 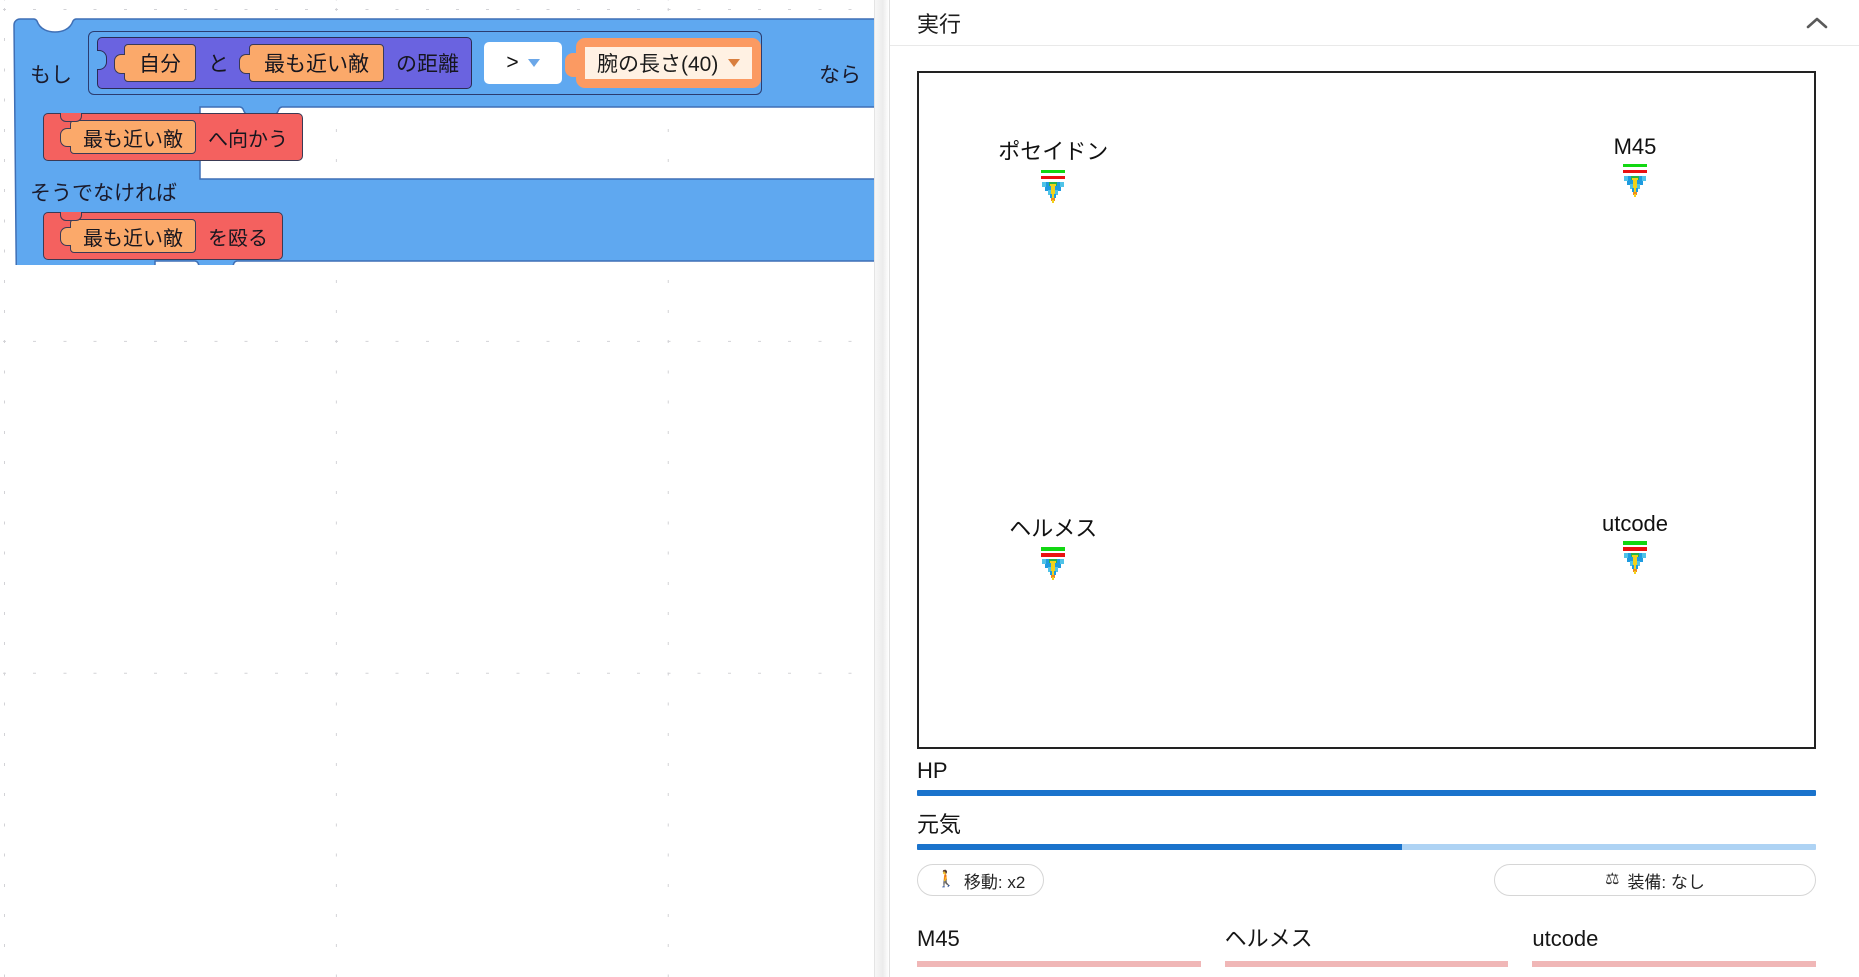 I want to click on equipment-chip: ⚖ 装備: なし, so click(x=1655, y=880).